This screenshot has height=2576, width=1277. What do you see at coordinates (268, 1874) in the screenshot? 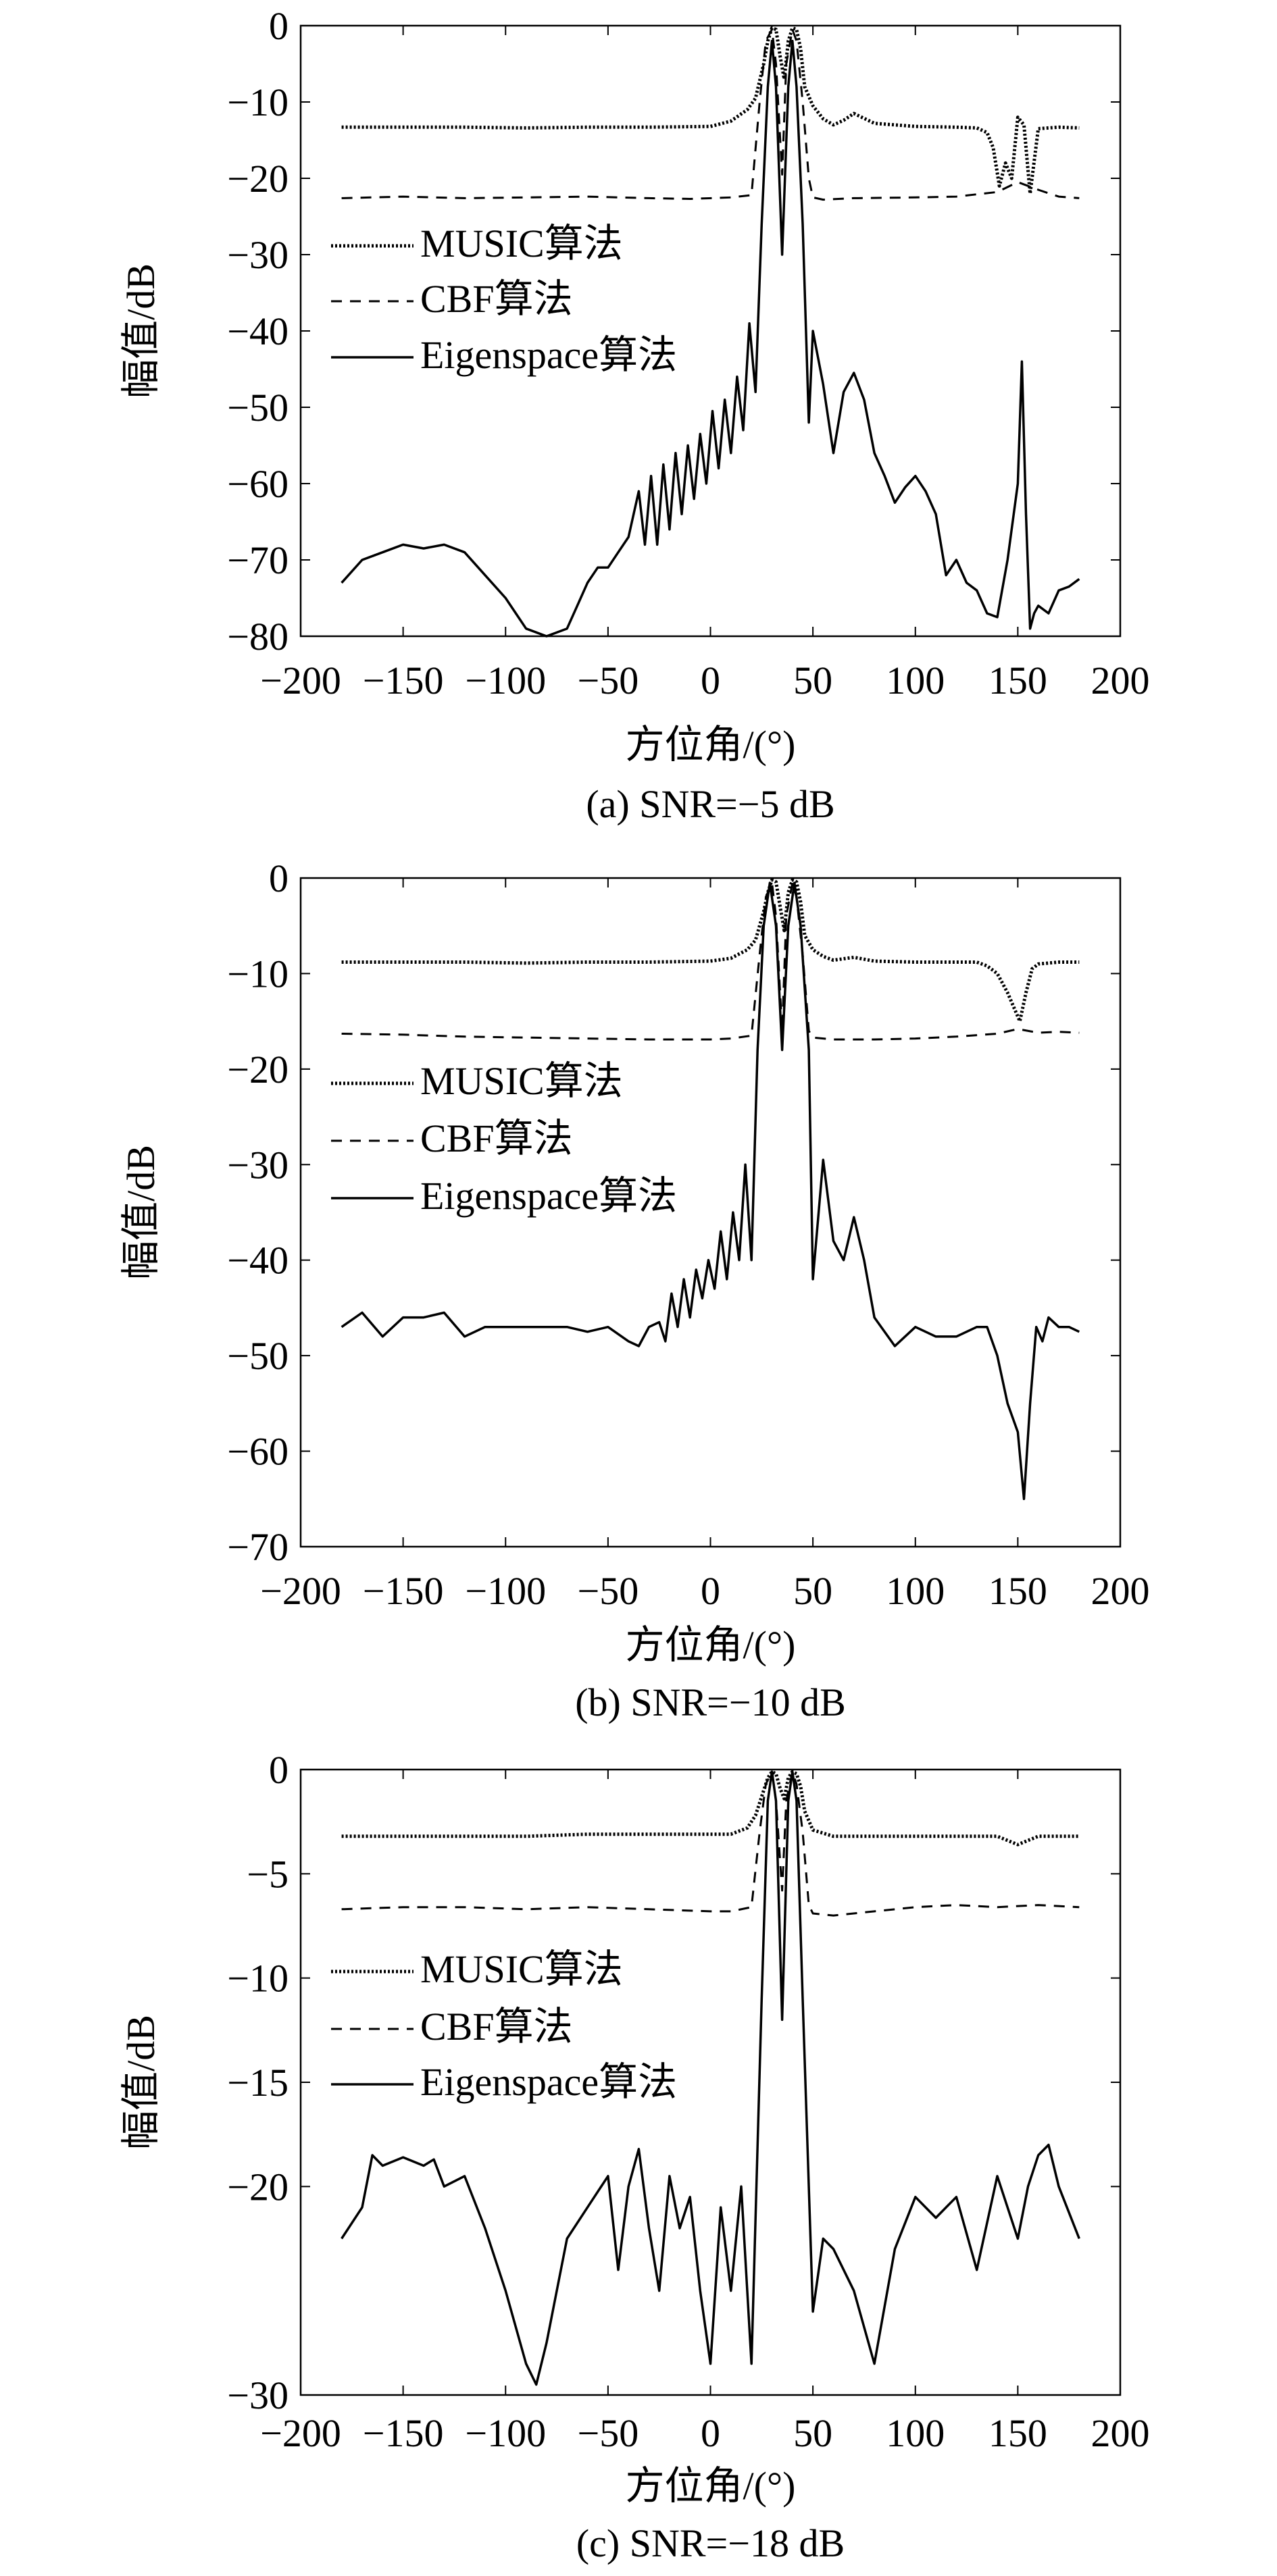
I see `y-tick-label: −5` at bounding box center [268, 1874].